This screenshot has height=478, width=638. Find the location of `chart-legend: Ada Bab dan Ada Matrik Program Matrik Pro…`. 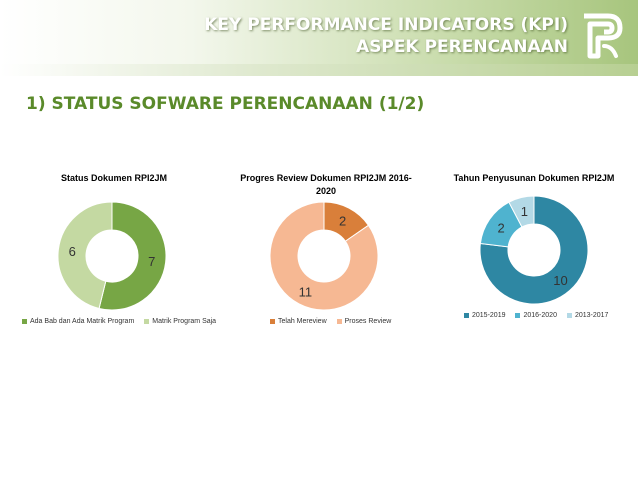

chart-legend: Ada Bab dan Ada Matrik Program Matrik Pro… is located at coordinates (124, 321).